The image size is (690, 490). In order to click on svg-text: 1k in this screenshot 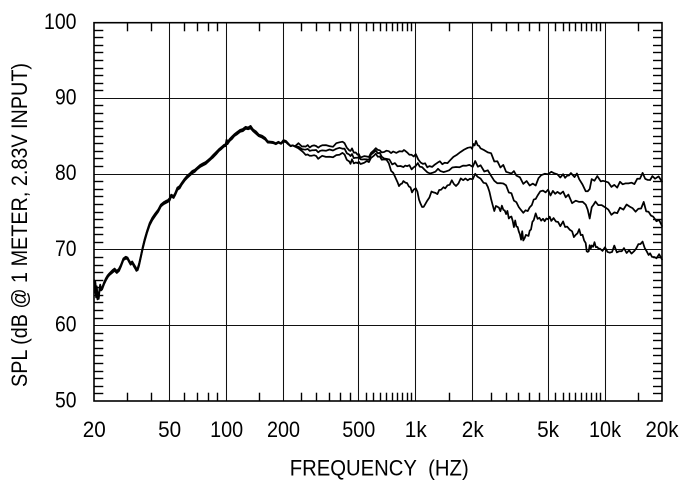, I will do `click(416, 429)`.